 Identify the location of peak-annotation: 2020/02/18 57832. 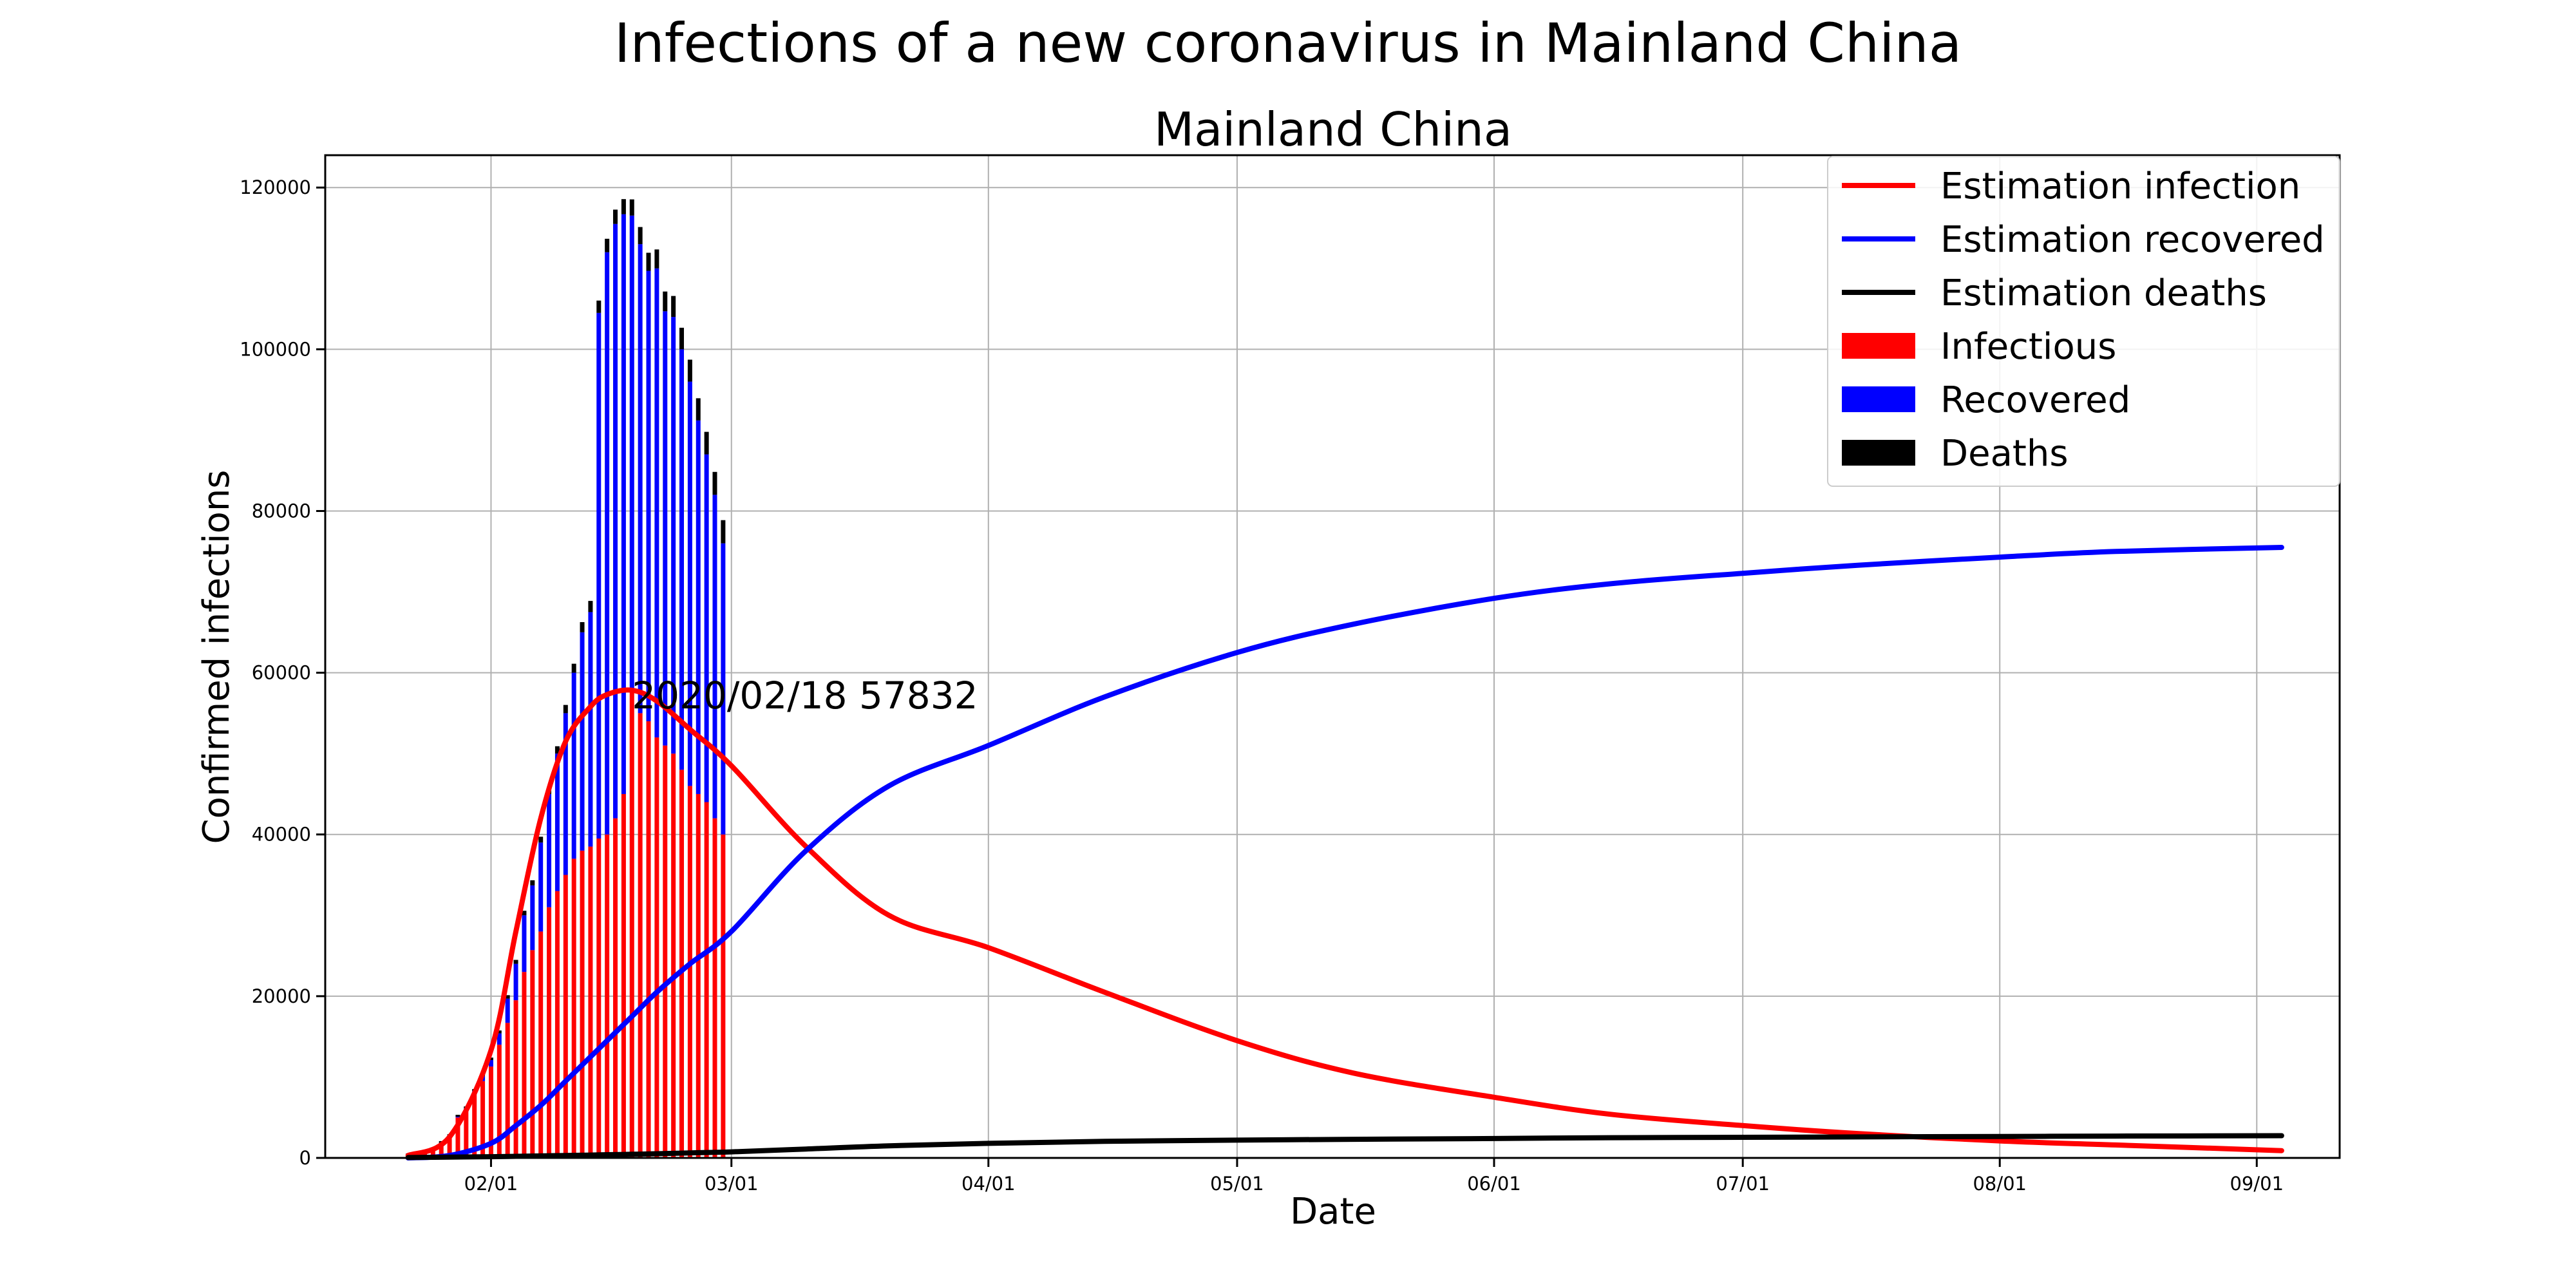
(805, 695).